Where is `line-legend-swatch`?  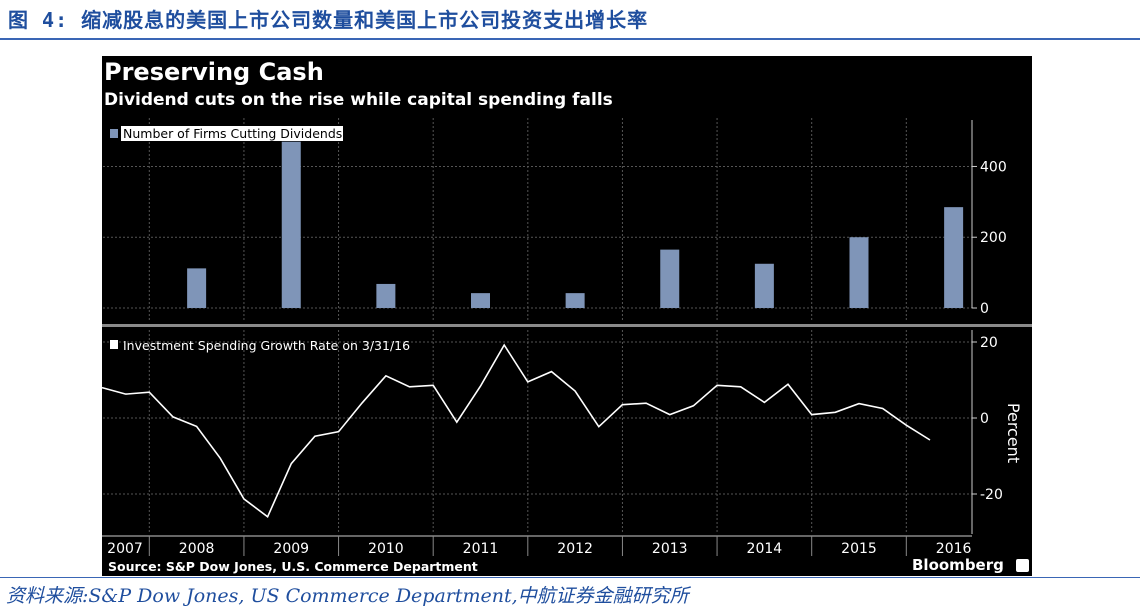 line-legend-swatch is located at coordinates (114, 344).